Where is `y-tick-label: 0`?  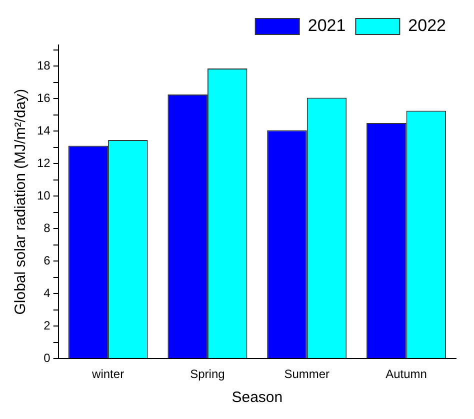
y-tick-label: 0 is located at coordinates (47, 357).